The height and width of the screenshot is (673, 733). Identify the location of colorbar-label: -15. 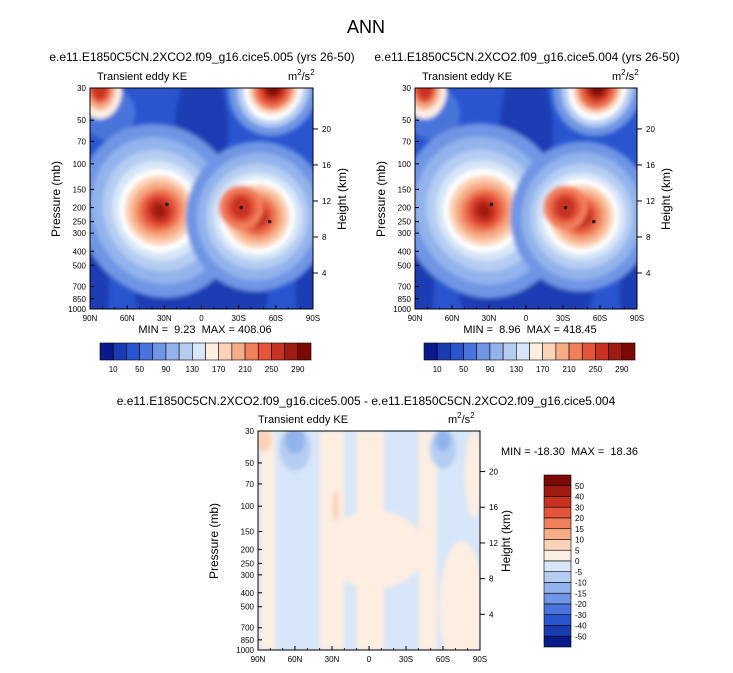
(581, 593).